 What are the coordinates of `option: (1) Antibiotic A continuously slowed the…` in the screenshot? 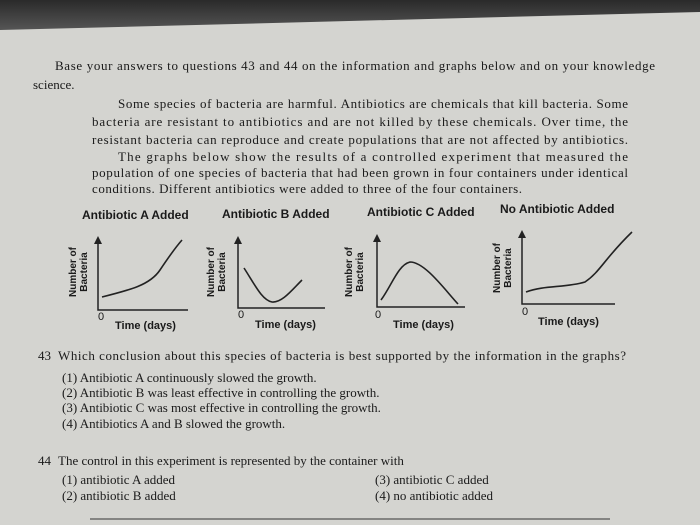 It's located at (189, 377).